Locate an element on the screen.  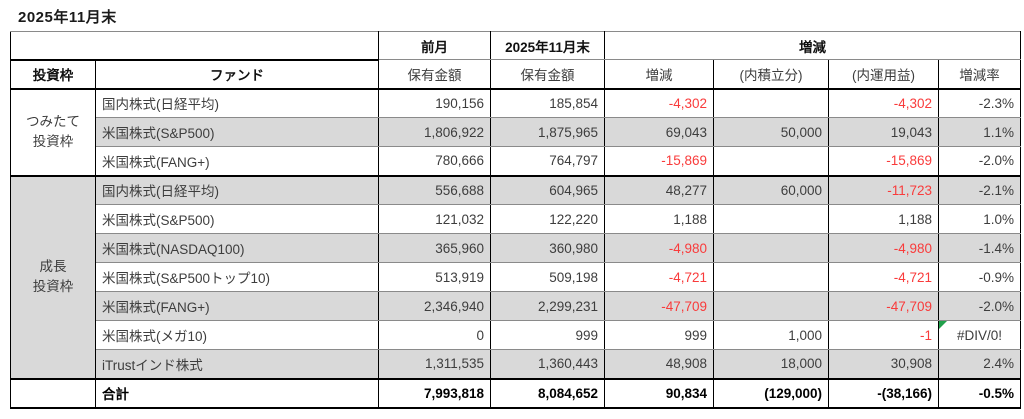
cell-gain: -4,302 is located at coordinates (883, 102).